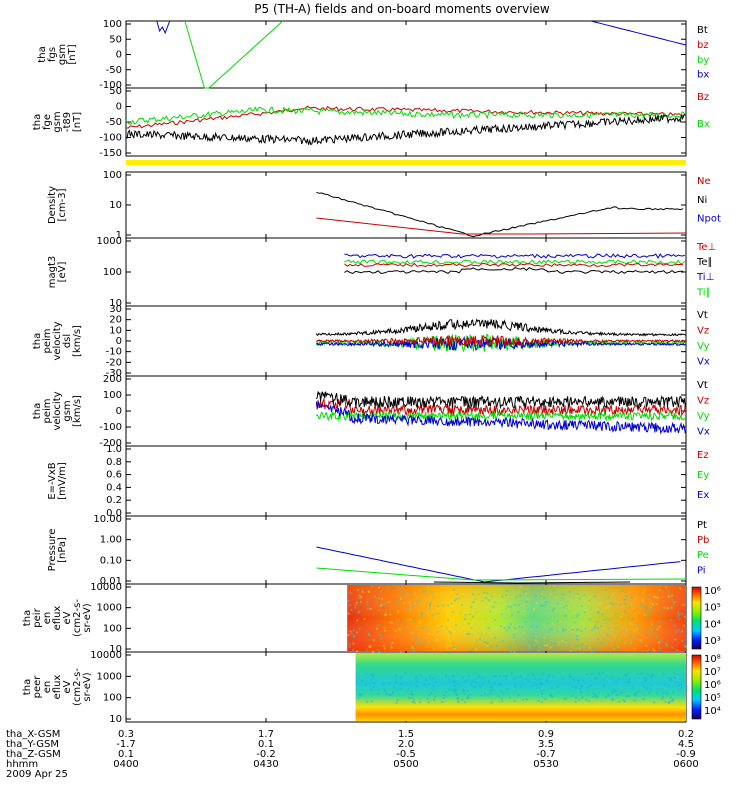 The height and width of the screenshot is (800, 750). I want to click on axis-tick-value: 0.9, so click(546, 734).